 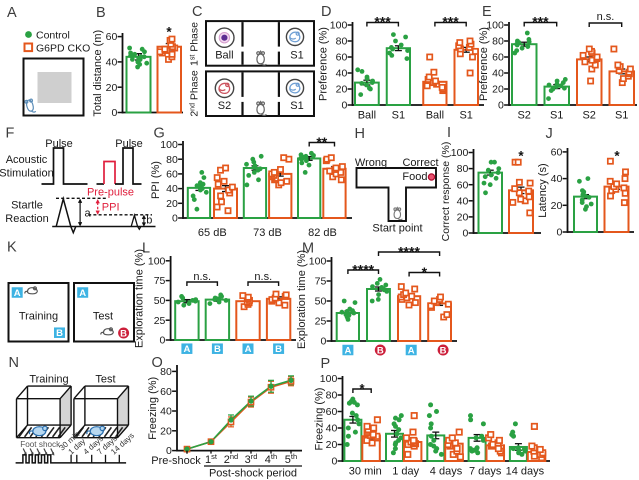 What do you see at coordinates (253, 474) in the screenshot?
I see `svg-text: Post-shock period` at bounding box center [253, 474].